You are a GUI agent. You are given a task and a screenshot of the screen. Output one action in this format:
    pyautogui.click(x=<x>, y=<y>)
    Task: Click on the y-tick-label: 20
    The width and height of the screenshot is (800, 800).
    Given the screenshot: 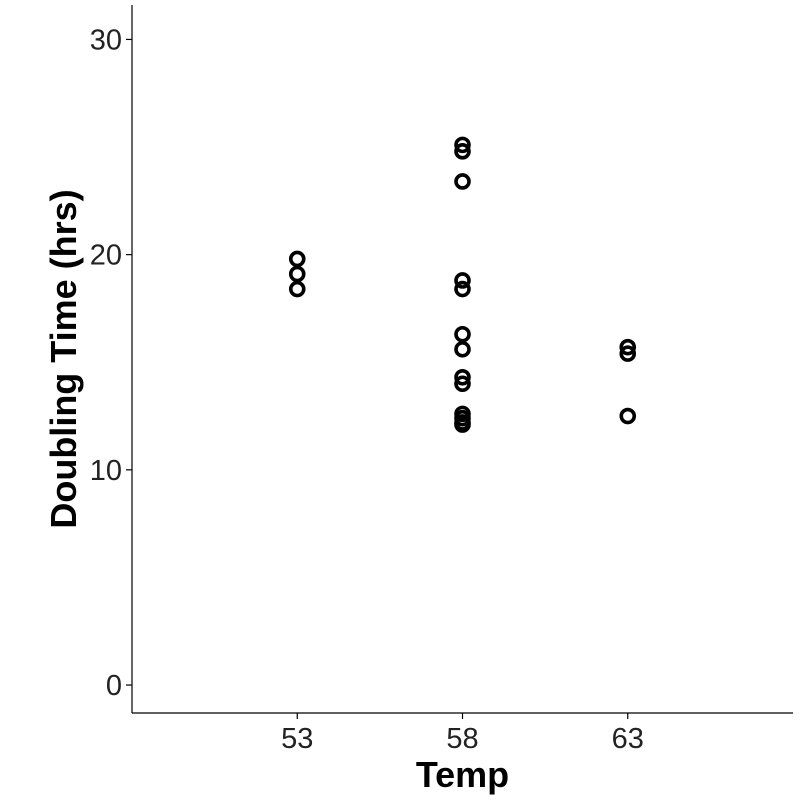 What is the action you would take?
    pyautogui.click(x=106, y=256)
    